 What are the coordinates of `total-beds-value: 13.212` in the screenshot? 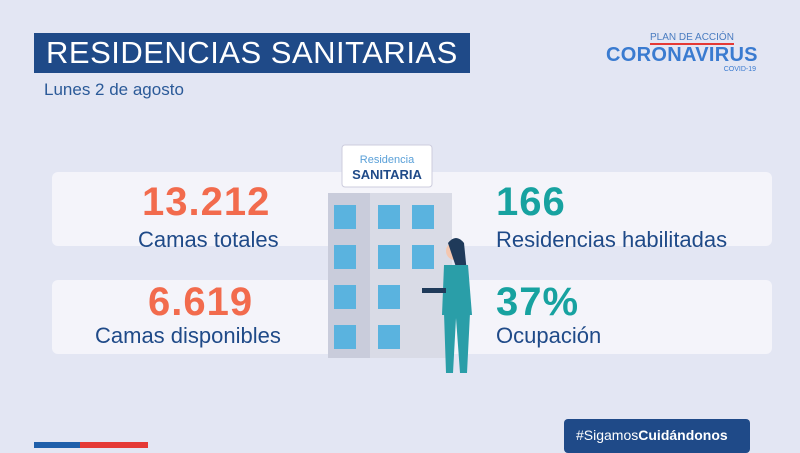 It's located at (206, 202).